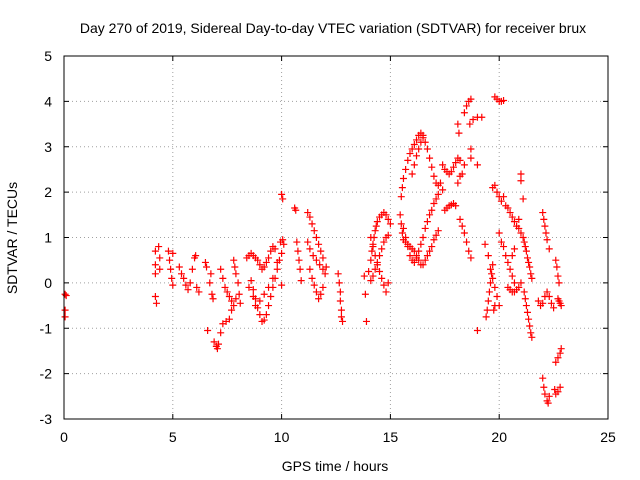 The image size is (640, 480). I want to click on y-tick-label: 4, so click(48, 101).